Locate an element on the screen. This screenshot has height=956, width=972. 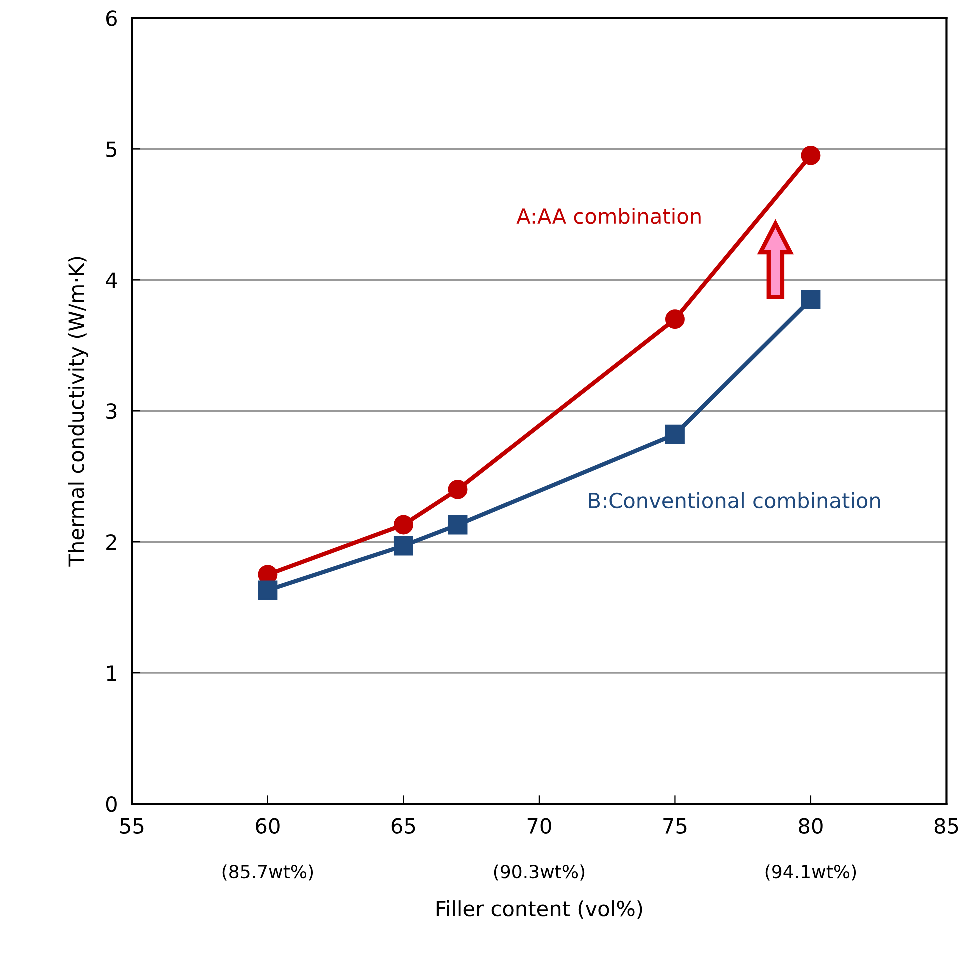
y-axis-title: Thermal conductivity (W/m·K) is located at coordinates (78, 412).